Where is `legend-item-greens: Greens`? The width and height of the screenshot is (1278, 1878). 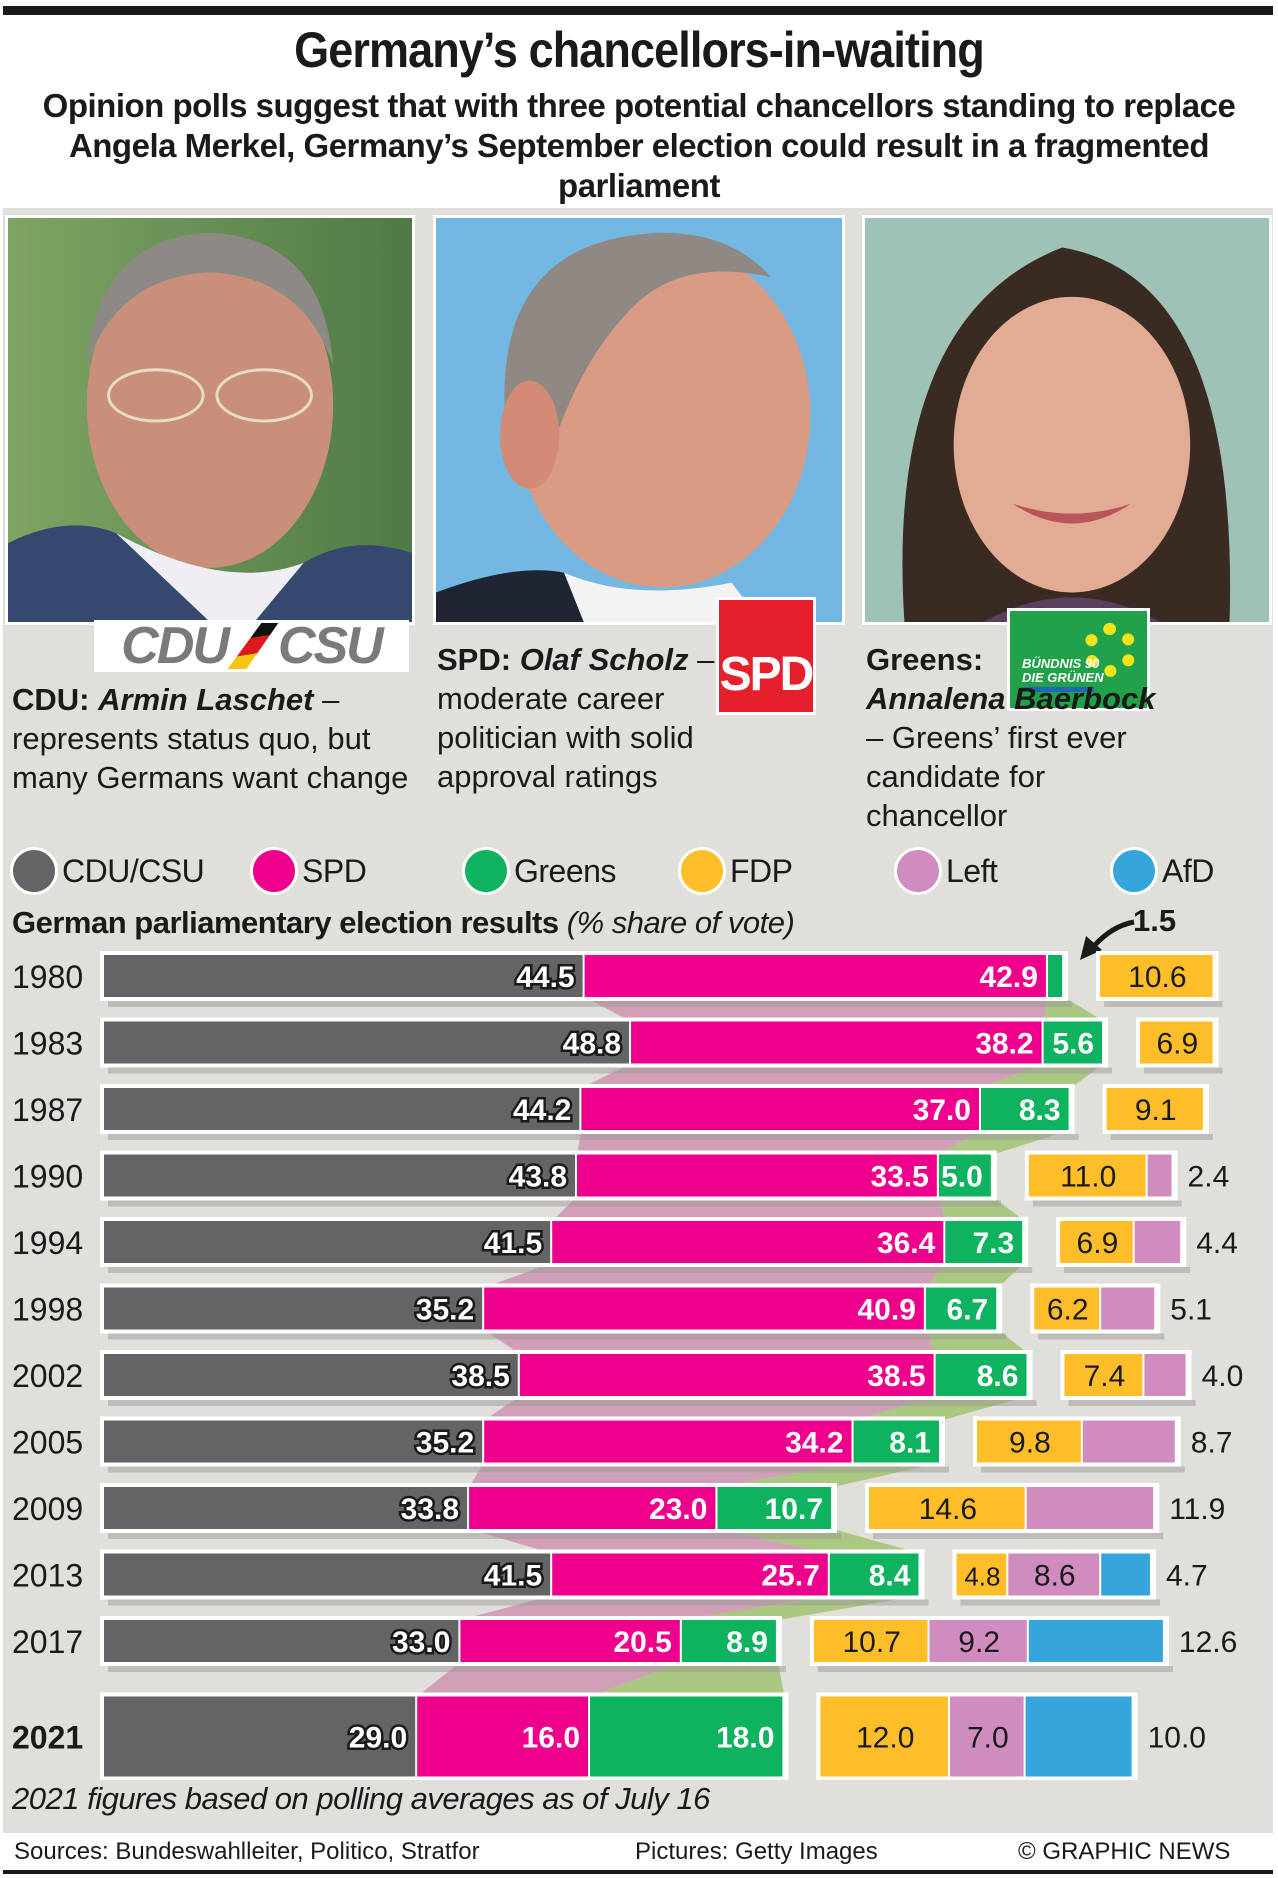 legend-item-greens: Greens is located at coordinates (539, 871).